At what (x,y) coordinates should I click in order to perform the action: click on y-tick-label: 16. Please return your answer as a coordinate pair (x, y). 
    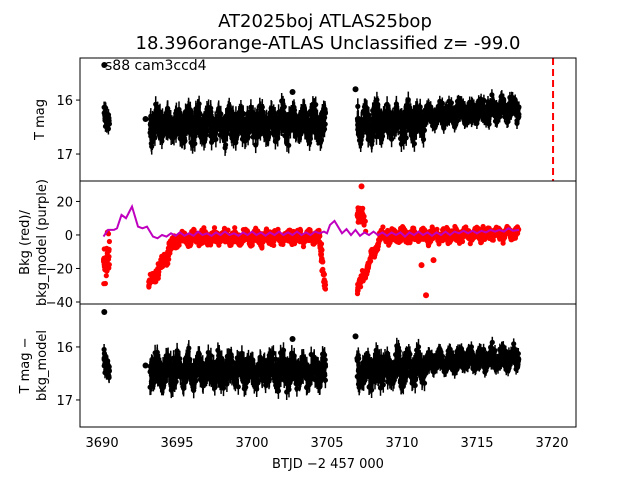
    Looking at the image, I should click on (64, 101).